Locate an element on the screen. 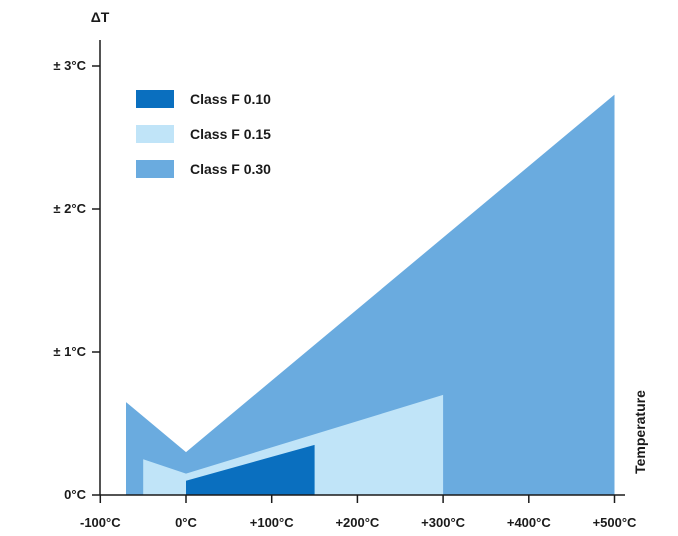 Image resolution: width=678 pixels, height=536 pixels. legend: Class F 0.10 Class F 0.15 Class F 0.30 is located at coordinates (203, 134).